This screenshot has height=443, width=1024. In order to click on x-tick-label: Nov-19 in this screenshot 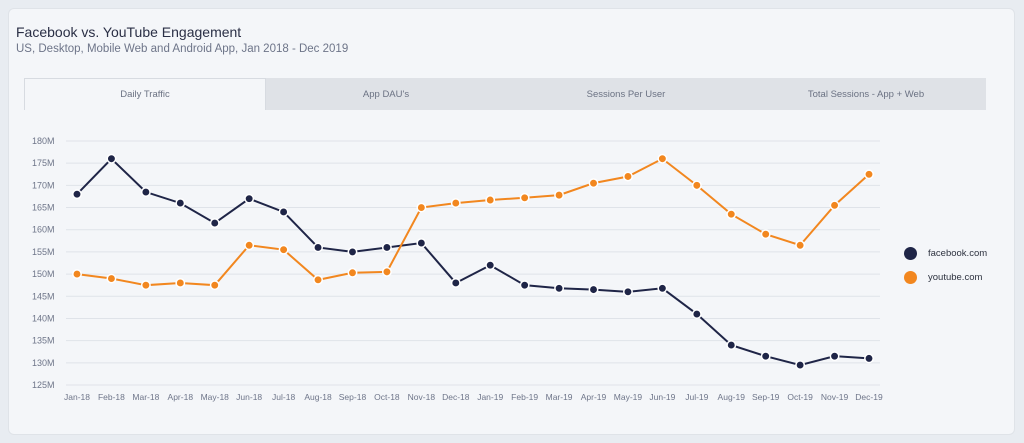, I will do `click(835, 397)`.